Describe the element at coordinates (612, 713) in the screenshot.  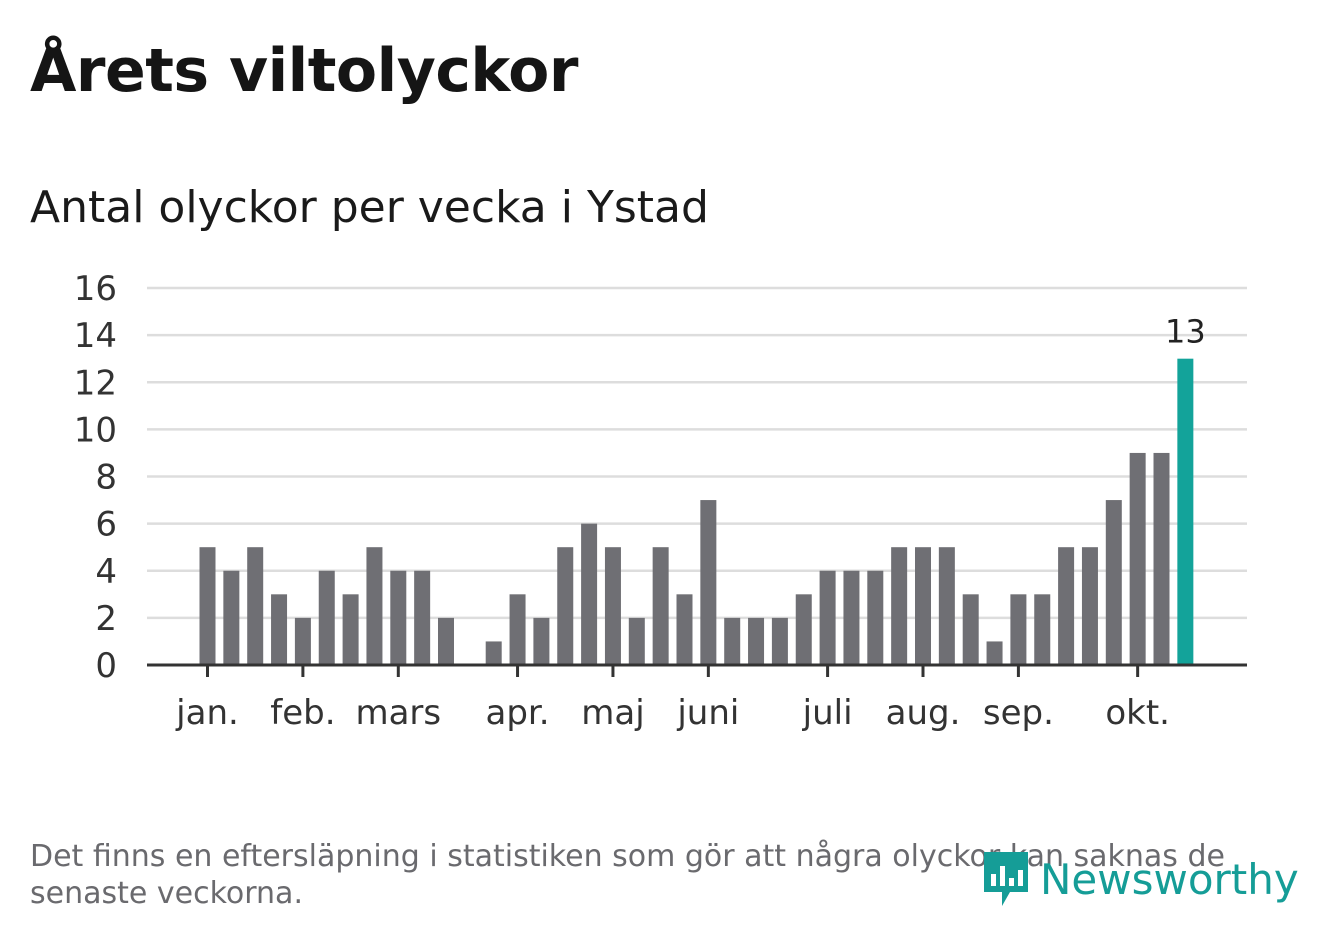
I see `x-tick-label: maj` at that location.